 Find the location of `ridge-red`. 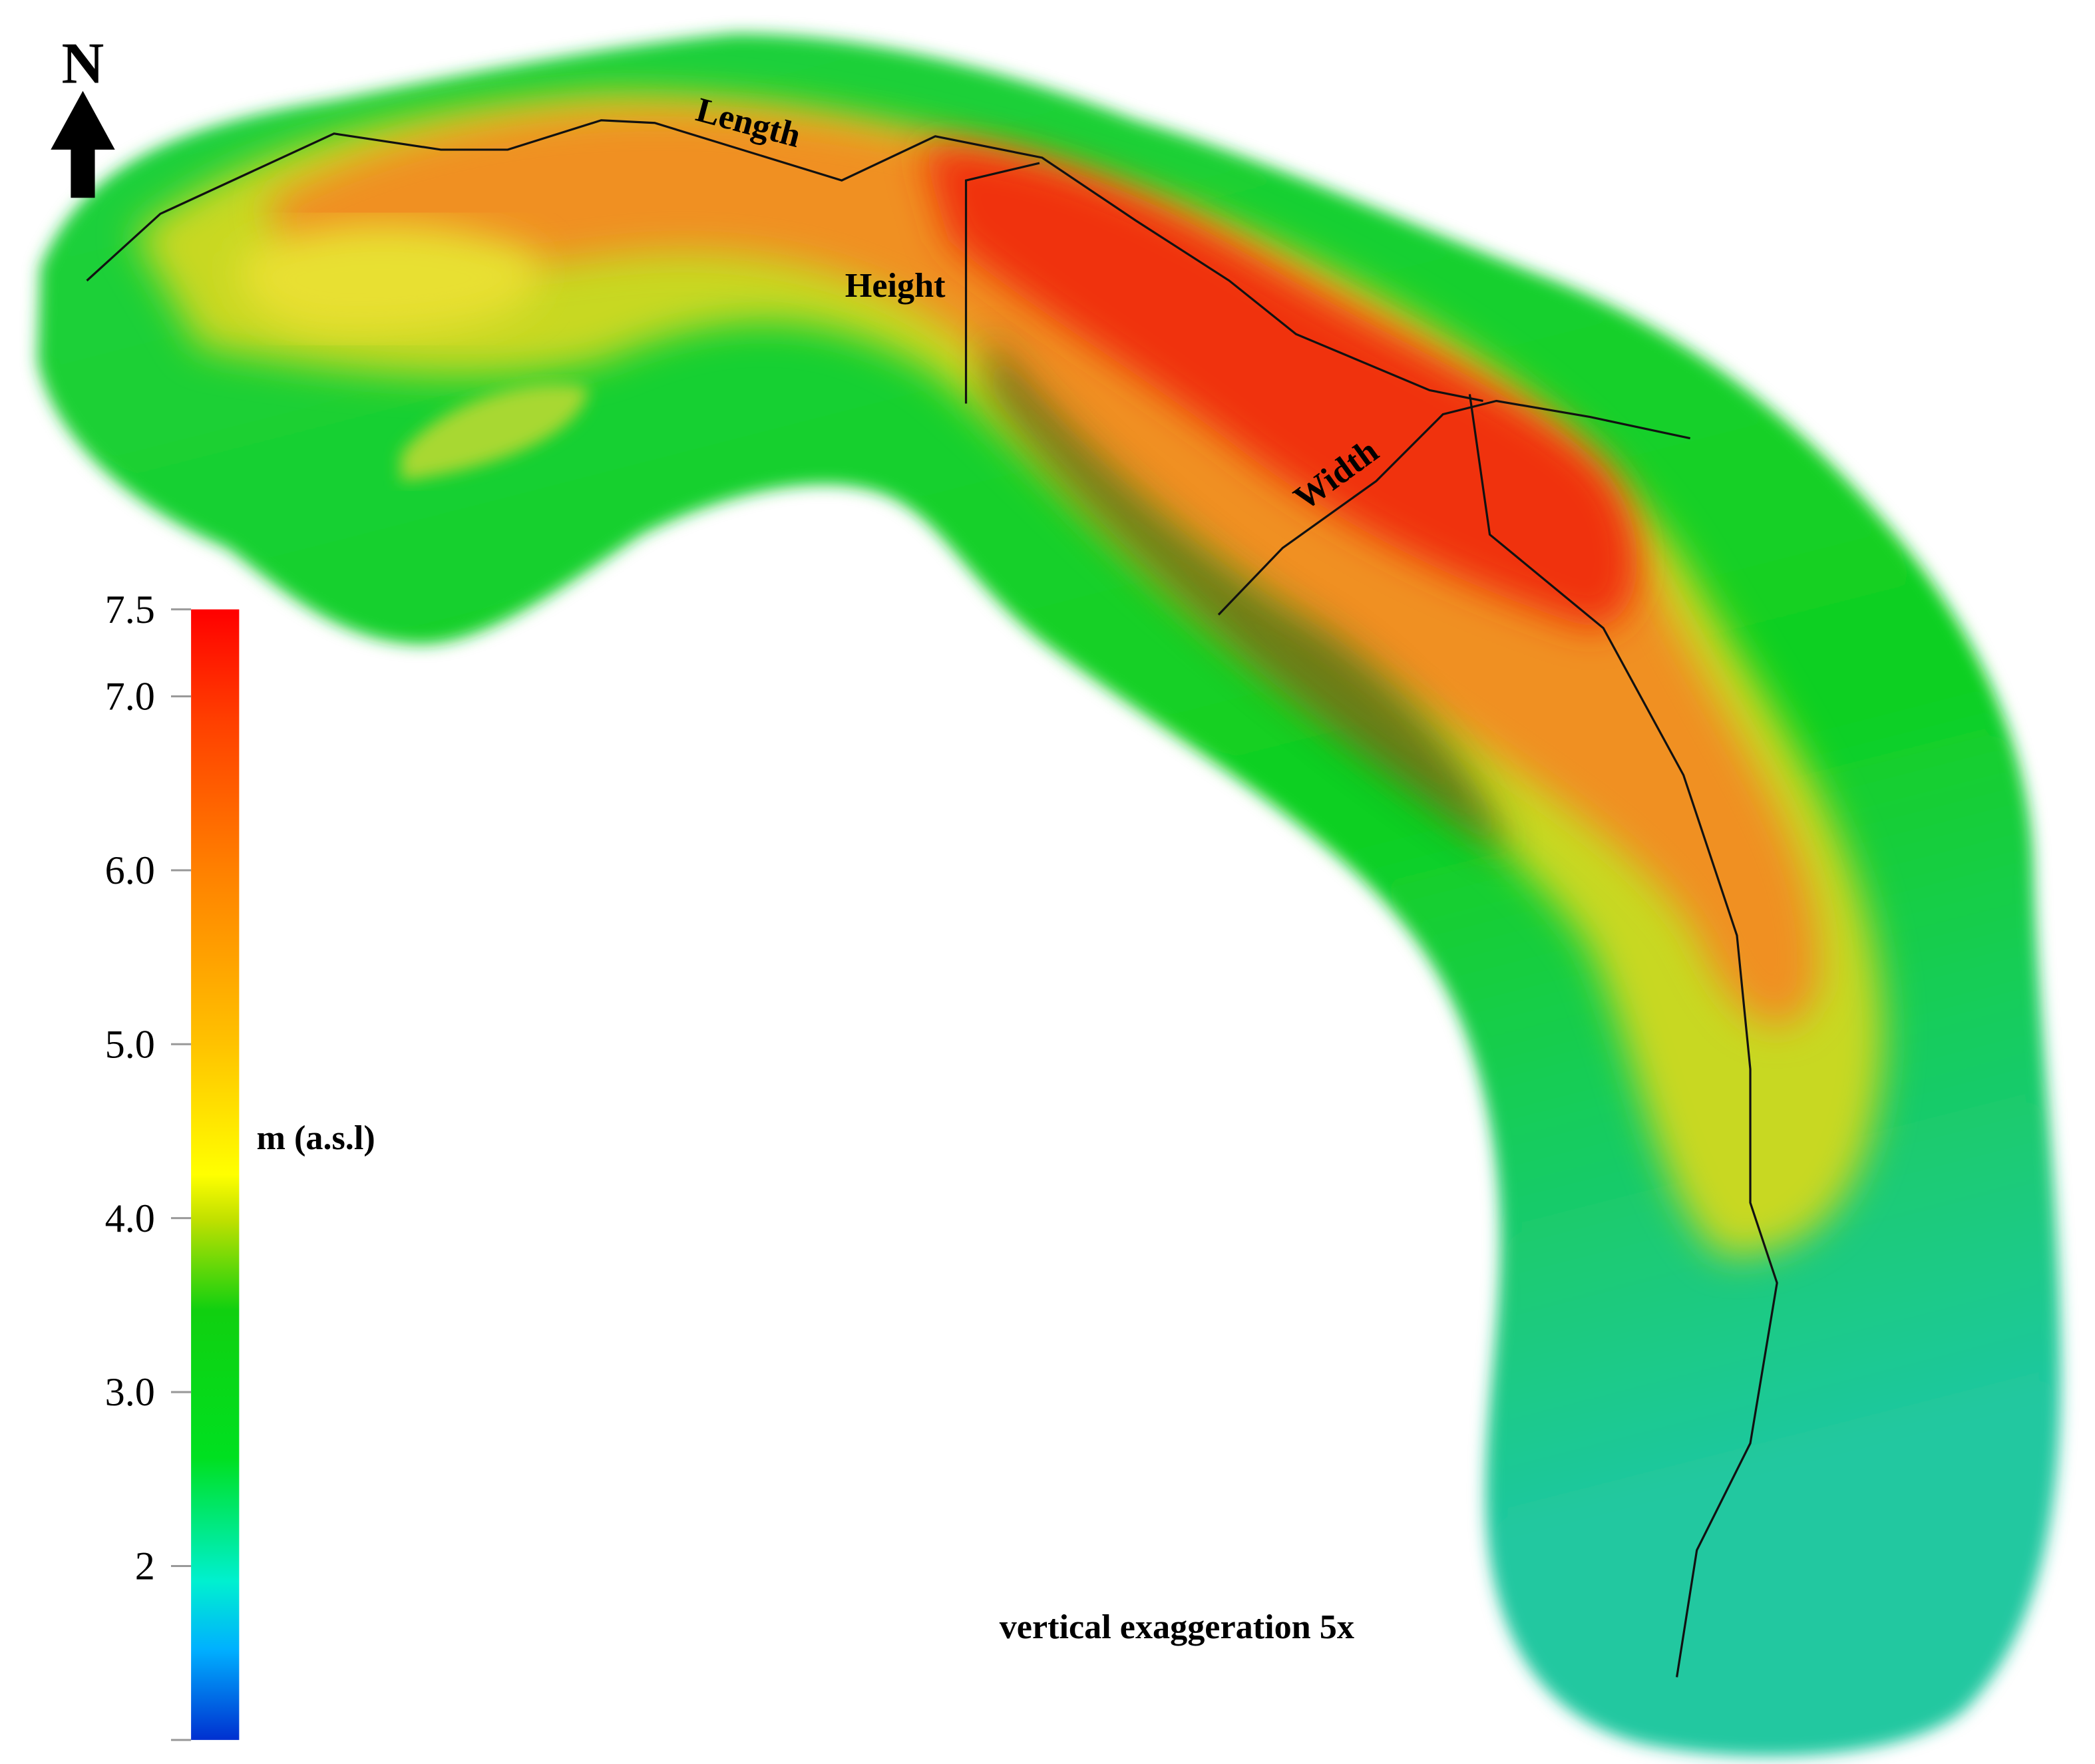

ridge-red is located at coordinates (1280, 387).